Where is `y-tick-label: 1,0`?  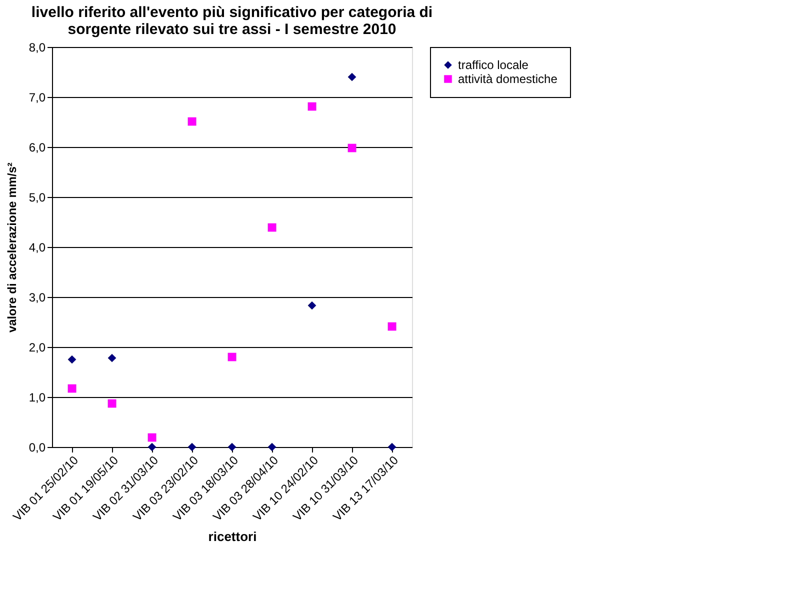 y-tick-label: 1,0 is located at coordinates (37, 397).